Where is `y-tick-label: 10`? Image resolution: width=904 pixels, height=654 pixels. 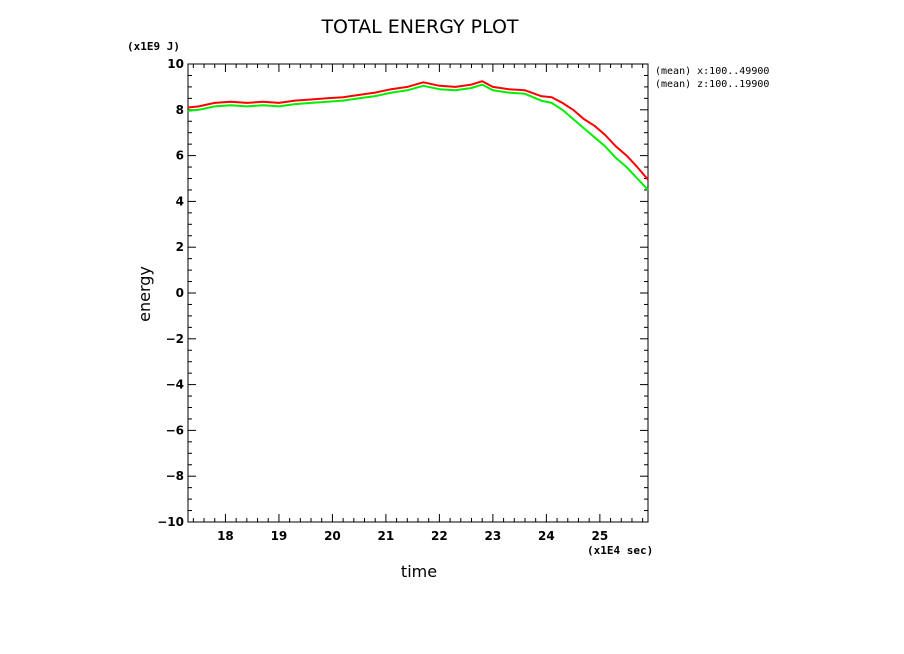
y-tick-label: 10 is located at coordinates (175, 64).